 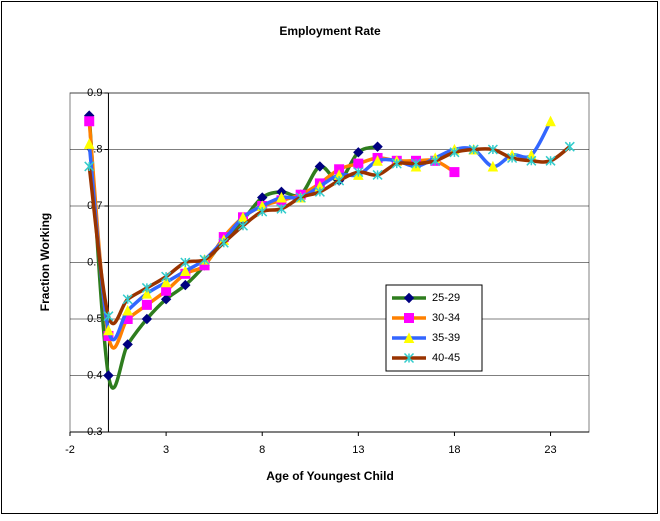 What do you see at coordinates (330, 476) in the screenshot?
I see `x-axis-label: Age of Youngest Child` at bounding box center [330, 476].